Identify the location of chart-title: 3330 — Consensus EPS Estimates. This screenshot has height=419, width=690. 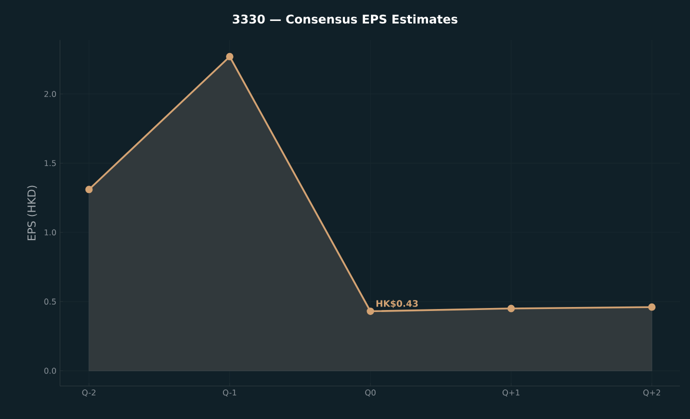
(345, 19).